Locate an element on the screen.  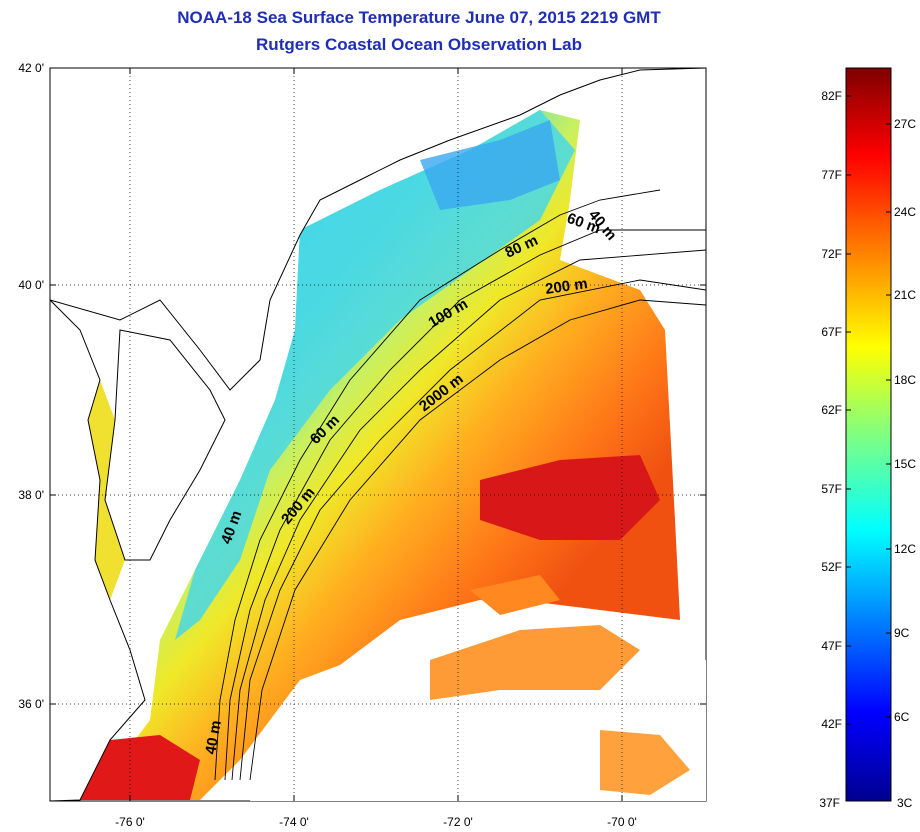
isobath-label: 40 m is located at coordinates (213, 737).